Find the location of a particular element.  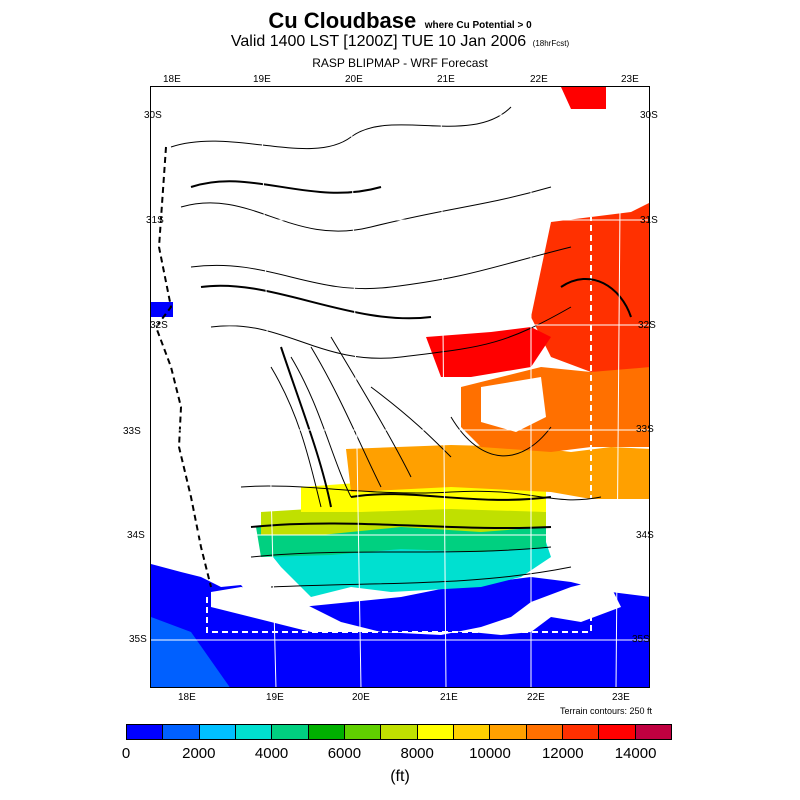

lon-top-label: 23E is located at coordinates (630, 79).